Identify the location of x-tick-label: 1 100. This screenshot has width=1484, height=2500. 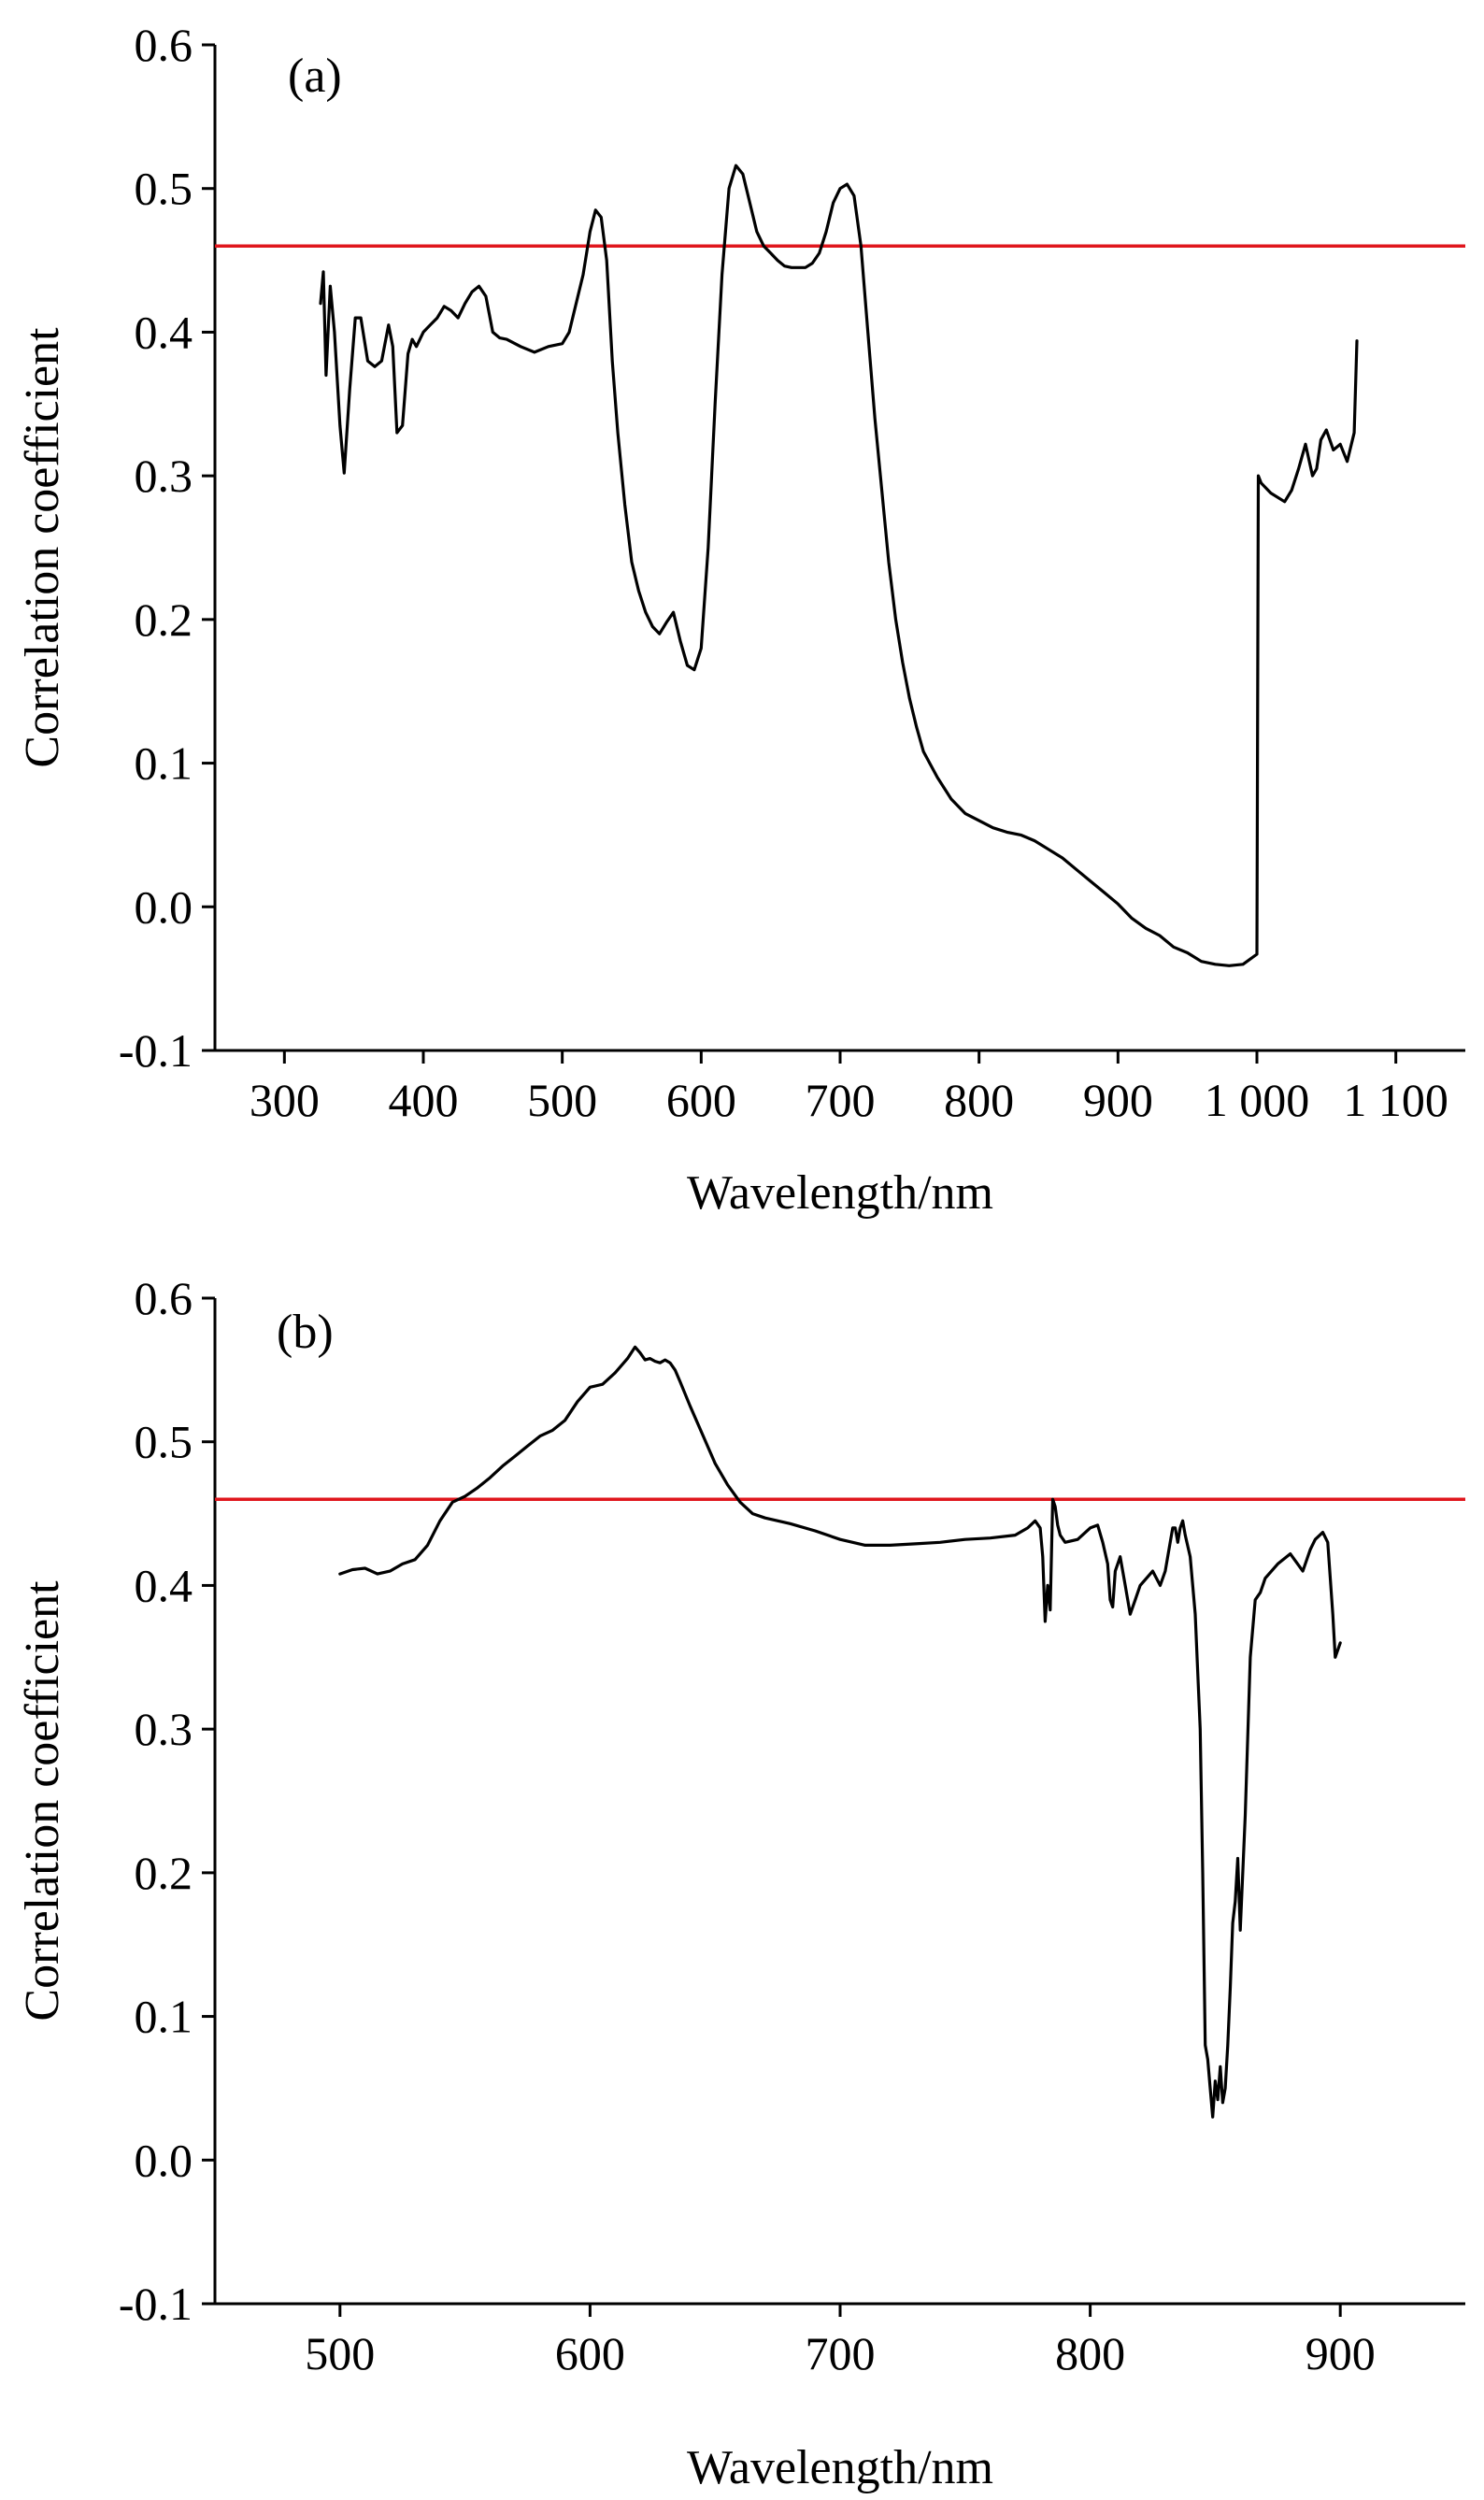
(1395, 1100).